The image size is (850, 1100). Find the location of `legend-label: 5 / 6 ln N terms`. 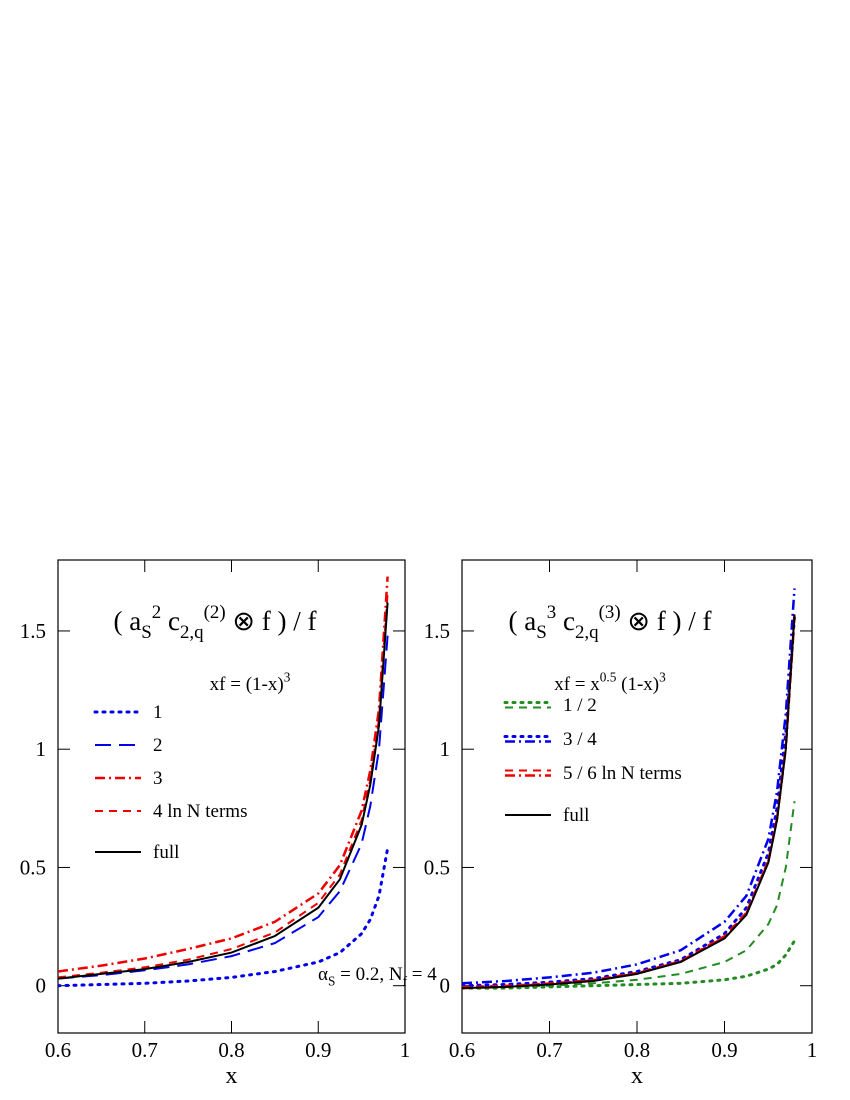

legend-label: 5 / 6 ln N terms is located at coordinates (622, 773).